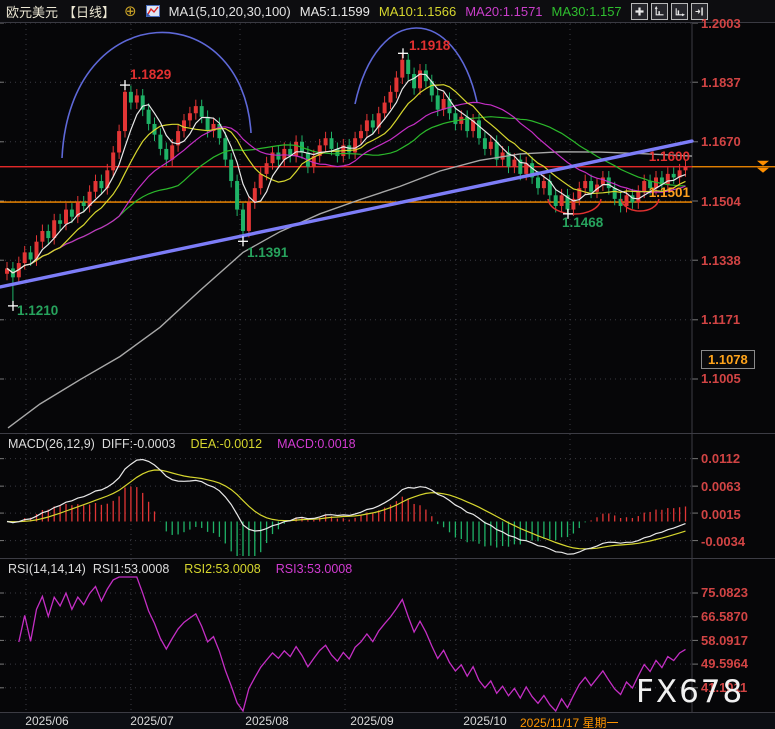  I want to click on x-axis-label: 2025/08, so click(267, 721).